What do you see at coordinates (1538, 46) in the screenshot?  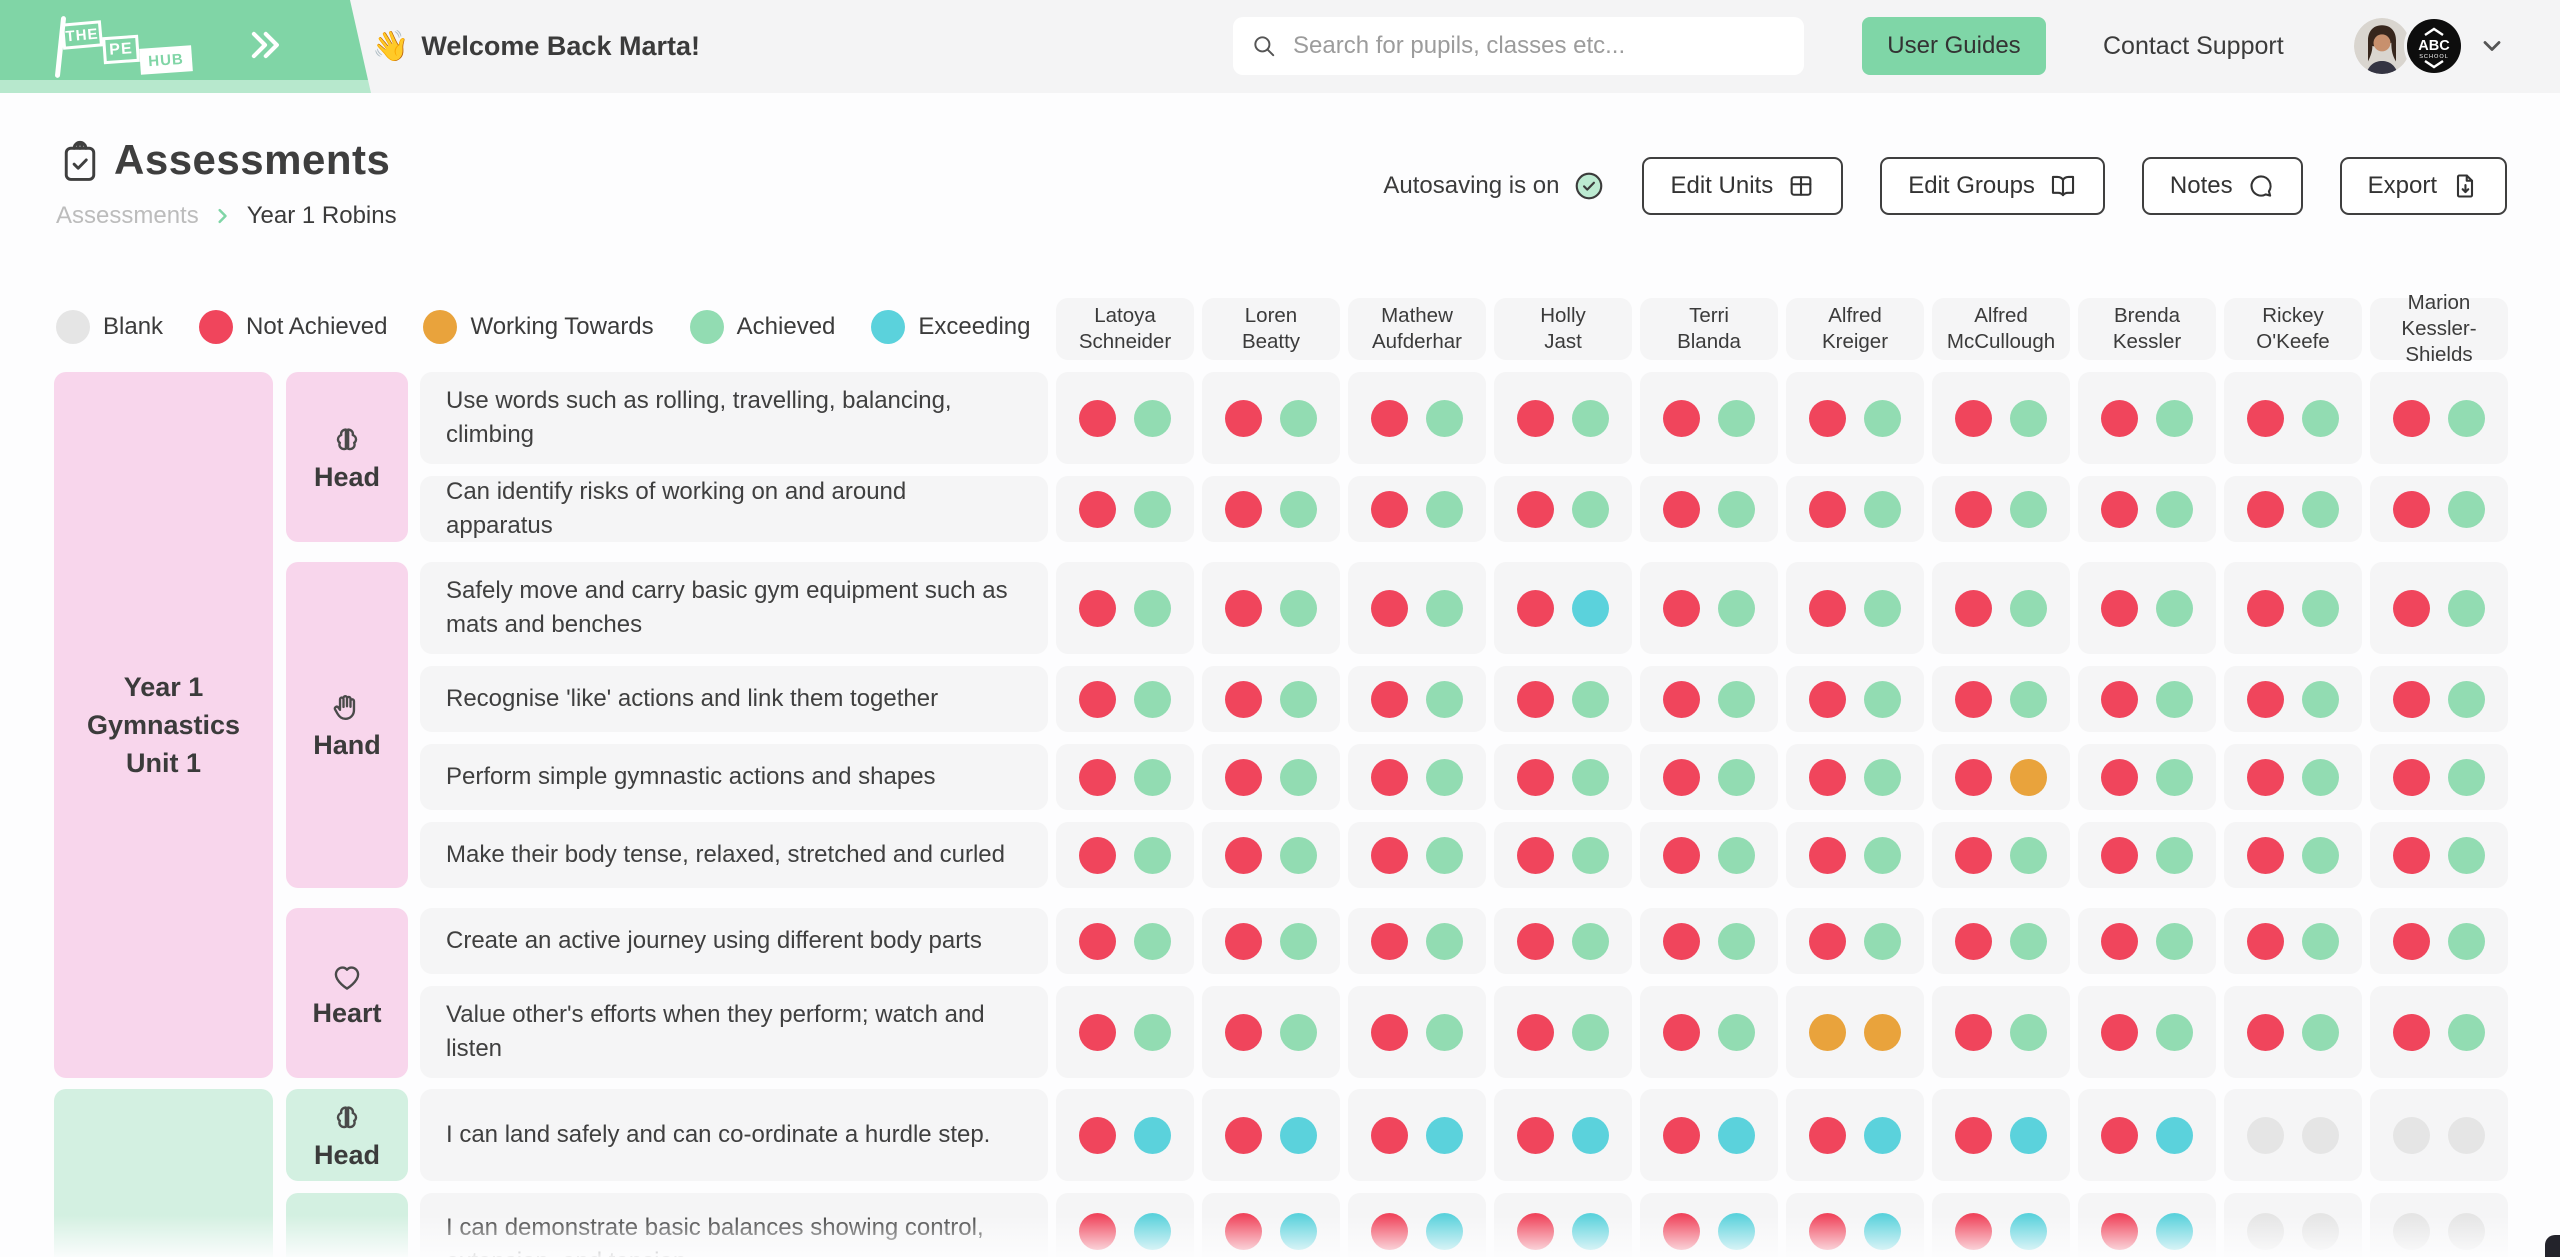 I see `search-input` at bounding box center [1538, 46].